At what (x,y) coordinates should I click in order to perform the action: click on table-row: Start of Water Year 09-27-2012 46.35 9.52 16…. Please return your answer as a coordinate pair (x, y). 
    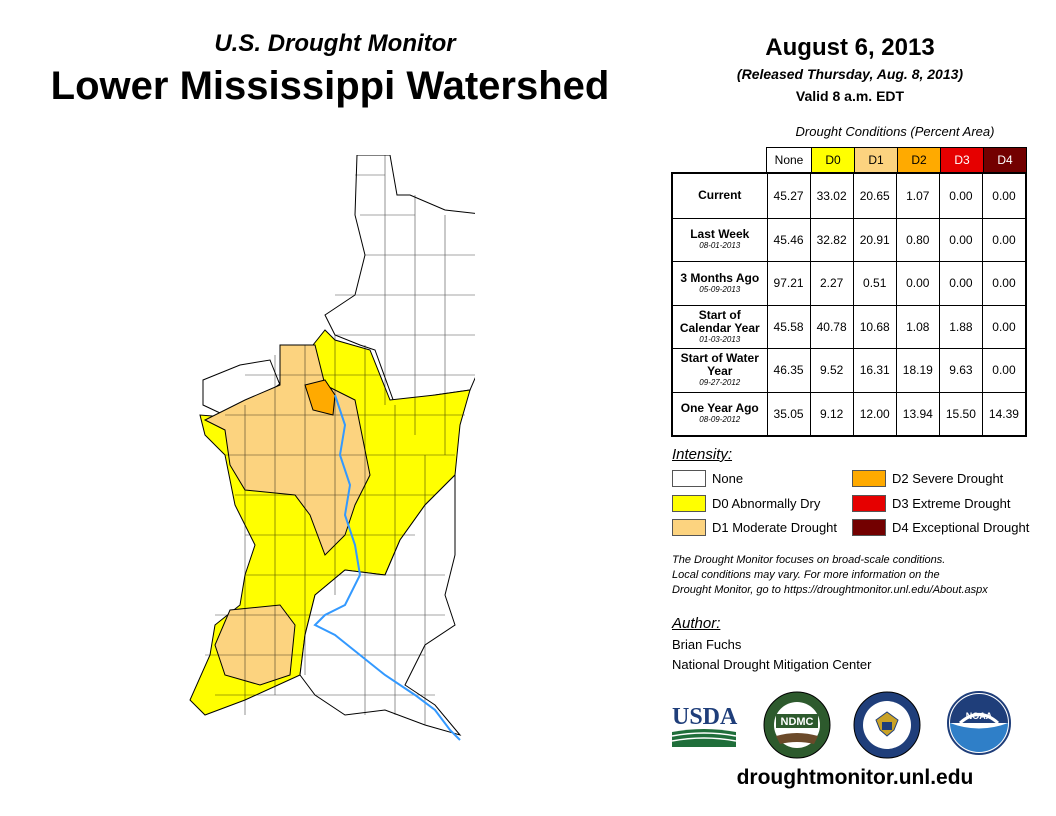
    Looking at the image, I should click on (849, 370).